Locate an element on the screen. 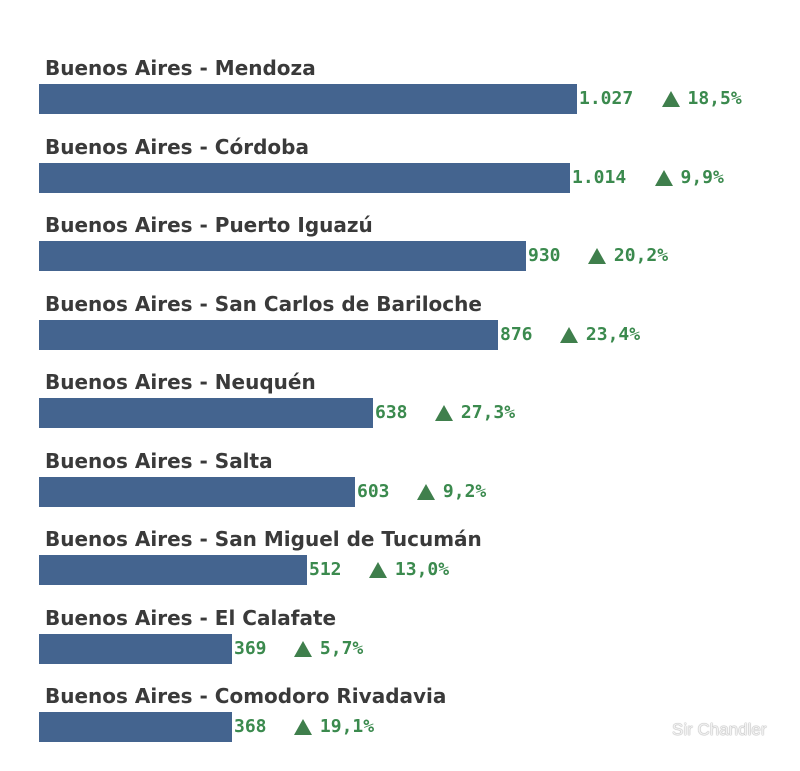 The image size is (800, 771). value-label: 512 is located at coordinates (325, 569).